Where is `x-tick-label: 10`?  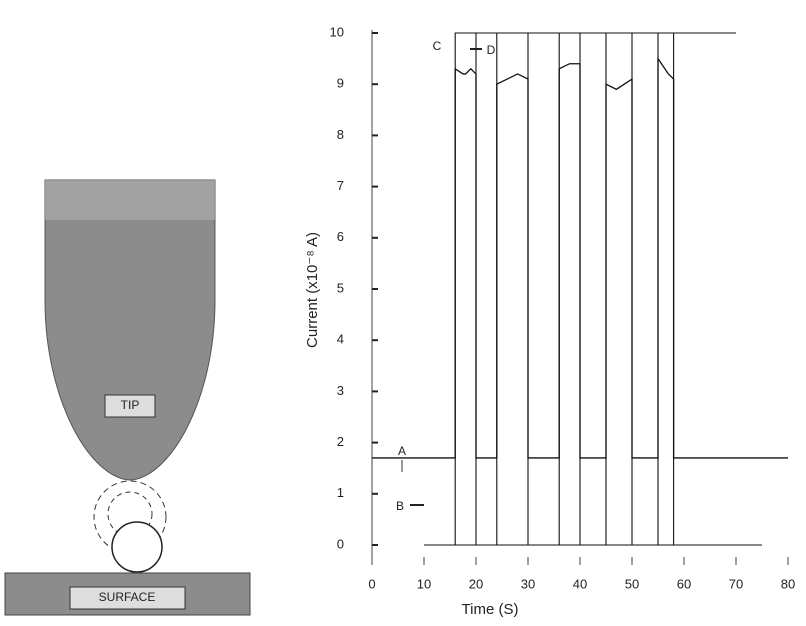 x-tick-label: 10 is located at coordinates (424, 583).